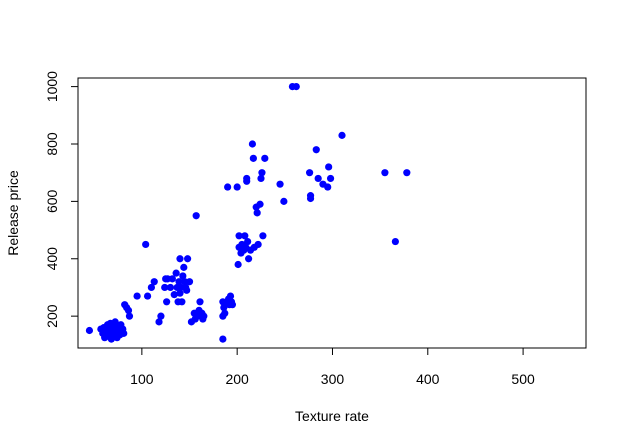 The image size is (627, 446). What do you see at coordinates (332, 416) in the screenshot?
I see `x-axis-title: Texture rate` at bounding box center [332, 416].